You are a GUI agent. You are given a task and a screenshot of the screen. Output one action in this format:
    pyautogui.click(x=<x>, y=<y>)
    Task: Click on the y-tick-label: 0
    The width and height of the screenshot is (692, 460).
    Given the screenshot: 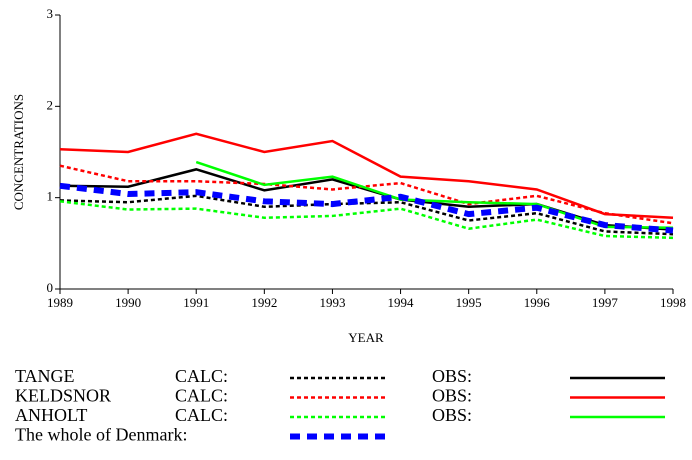 What is the action you would take?
    pyautogui.click(x=50, y=287)
    